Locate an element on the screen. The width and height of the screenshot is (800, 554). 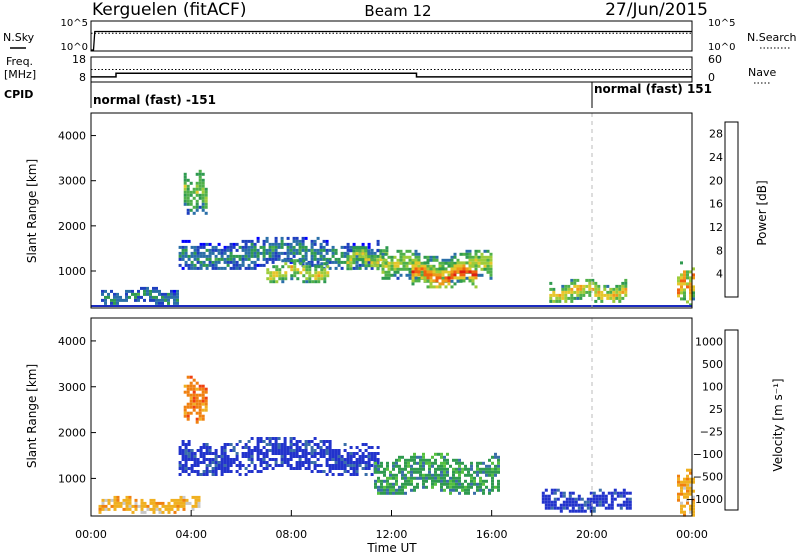
cpid-label: CPID is located at coordinates (18, 94).